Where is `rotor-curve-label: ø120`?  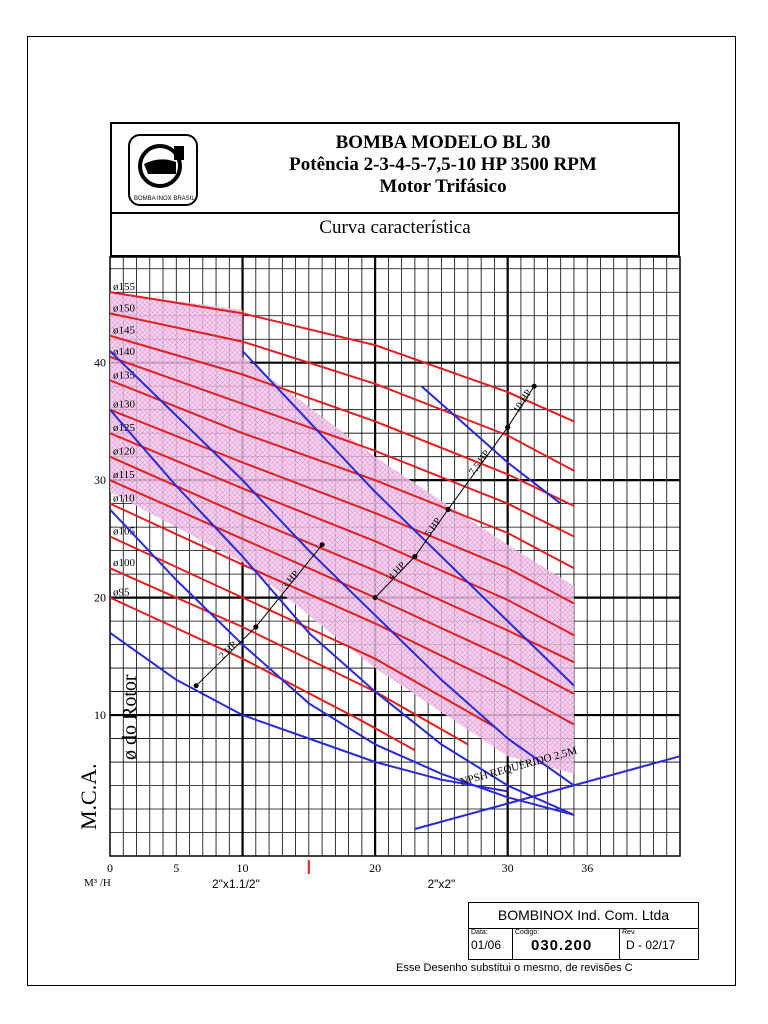 rotor-curve-label: ø120 is located at coordinates (124, 452).